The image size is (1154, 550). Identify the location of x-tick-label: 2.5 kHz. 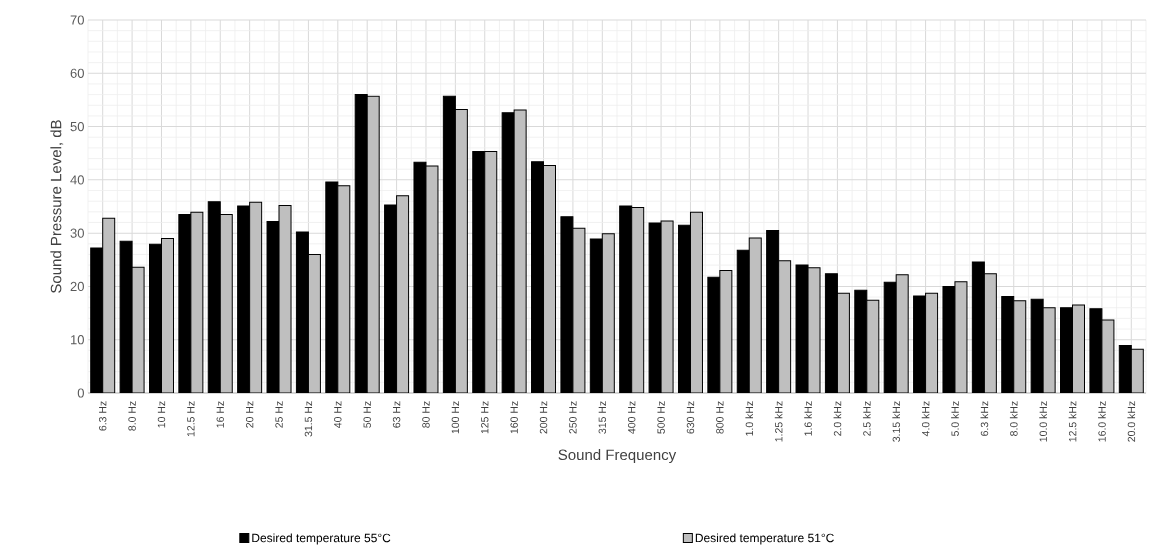
(866, 418).